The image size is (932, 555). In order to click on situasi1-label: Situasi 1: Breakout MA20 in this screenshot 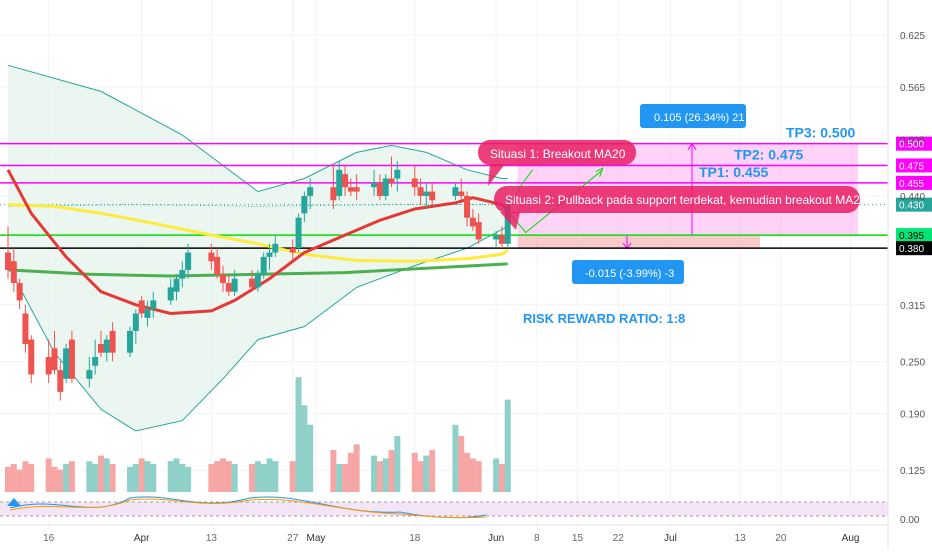, I will do `click(558, 154)`.